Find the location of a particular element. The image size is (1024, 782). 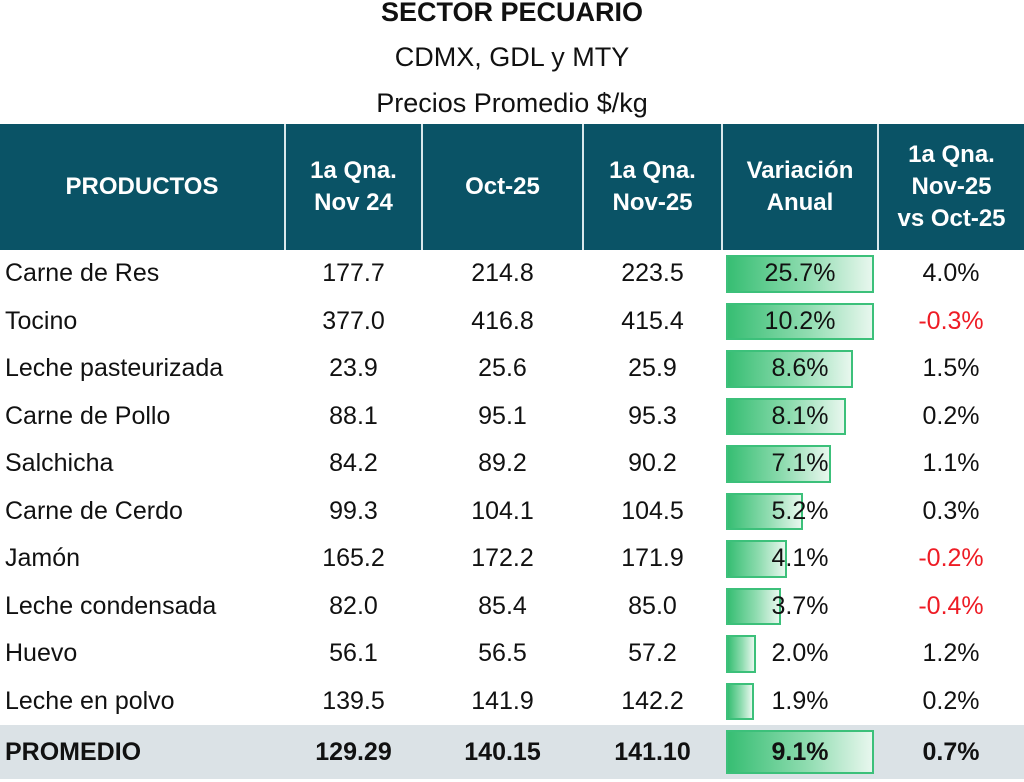

product-name: Leche condensada is located at coordinates (111, 605).